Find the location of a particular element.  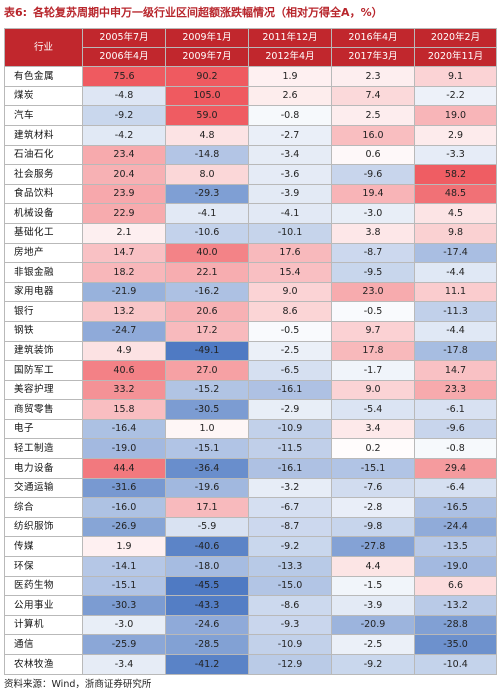

value-cell: -8.7 is located at coordinates (373, 253).